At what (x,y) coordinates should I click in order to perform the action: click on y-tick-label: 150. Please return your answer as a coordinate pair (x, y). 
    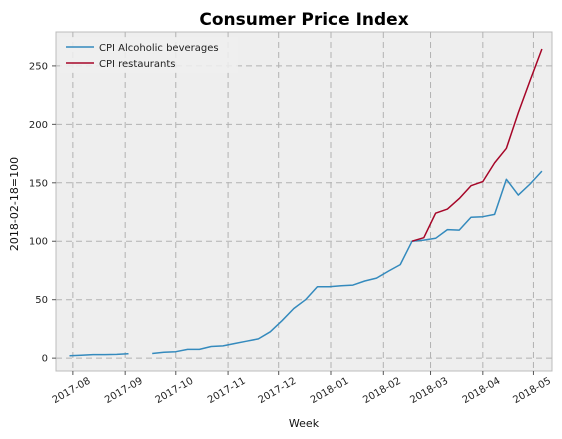
    Looking at the image, I should click on (38, 183).